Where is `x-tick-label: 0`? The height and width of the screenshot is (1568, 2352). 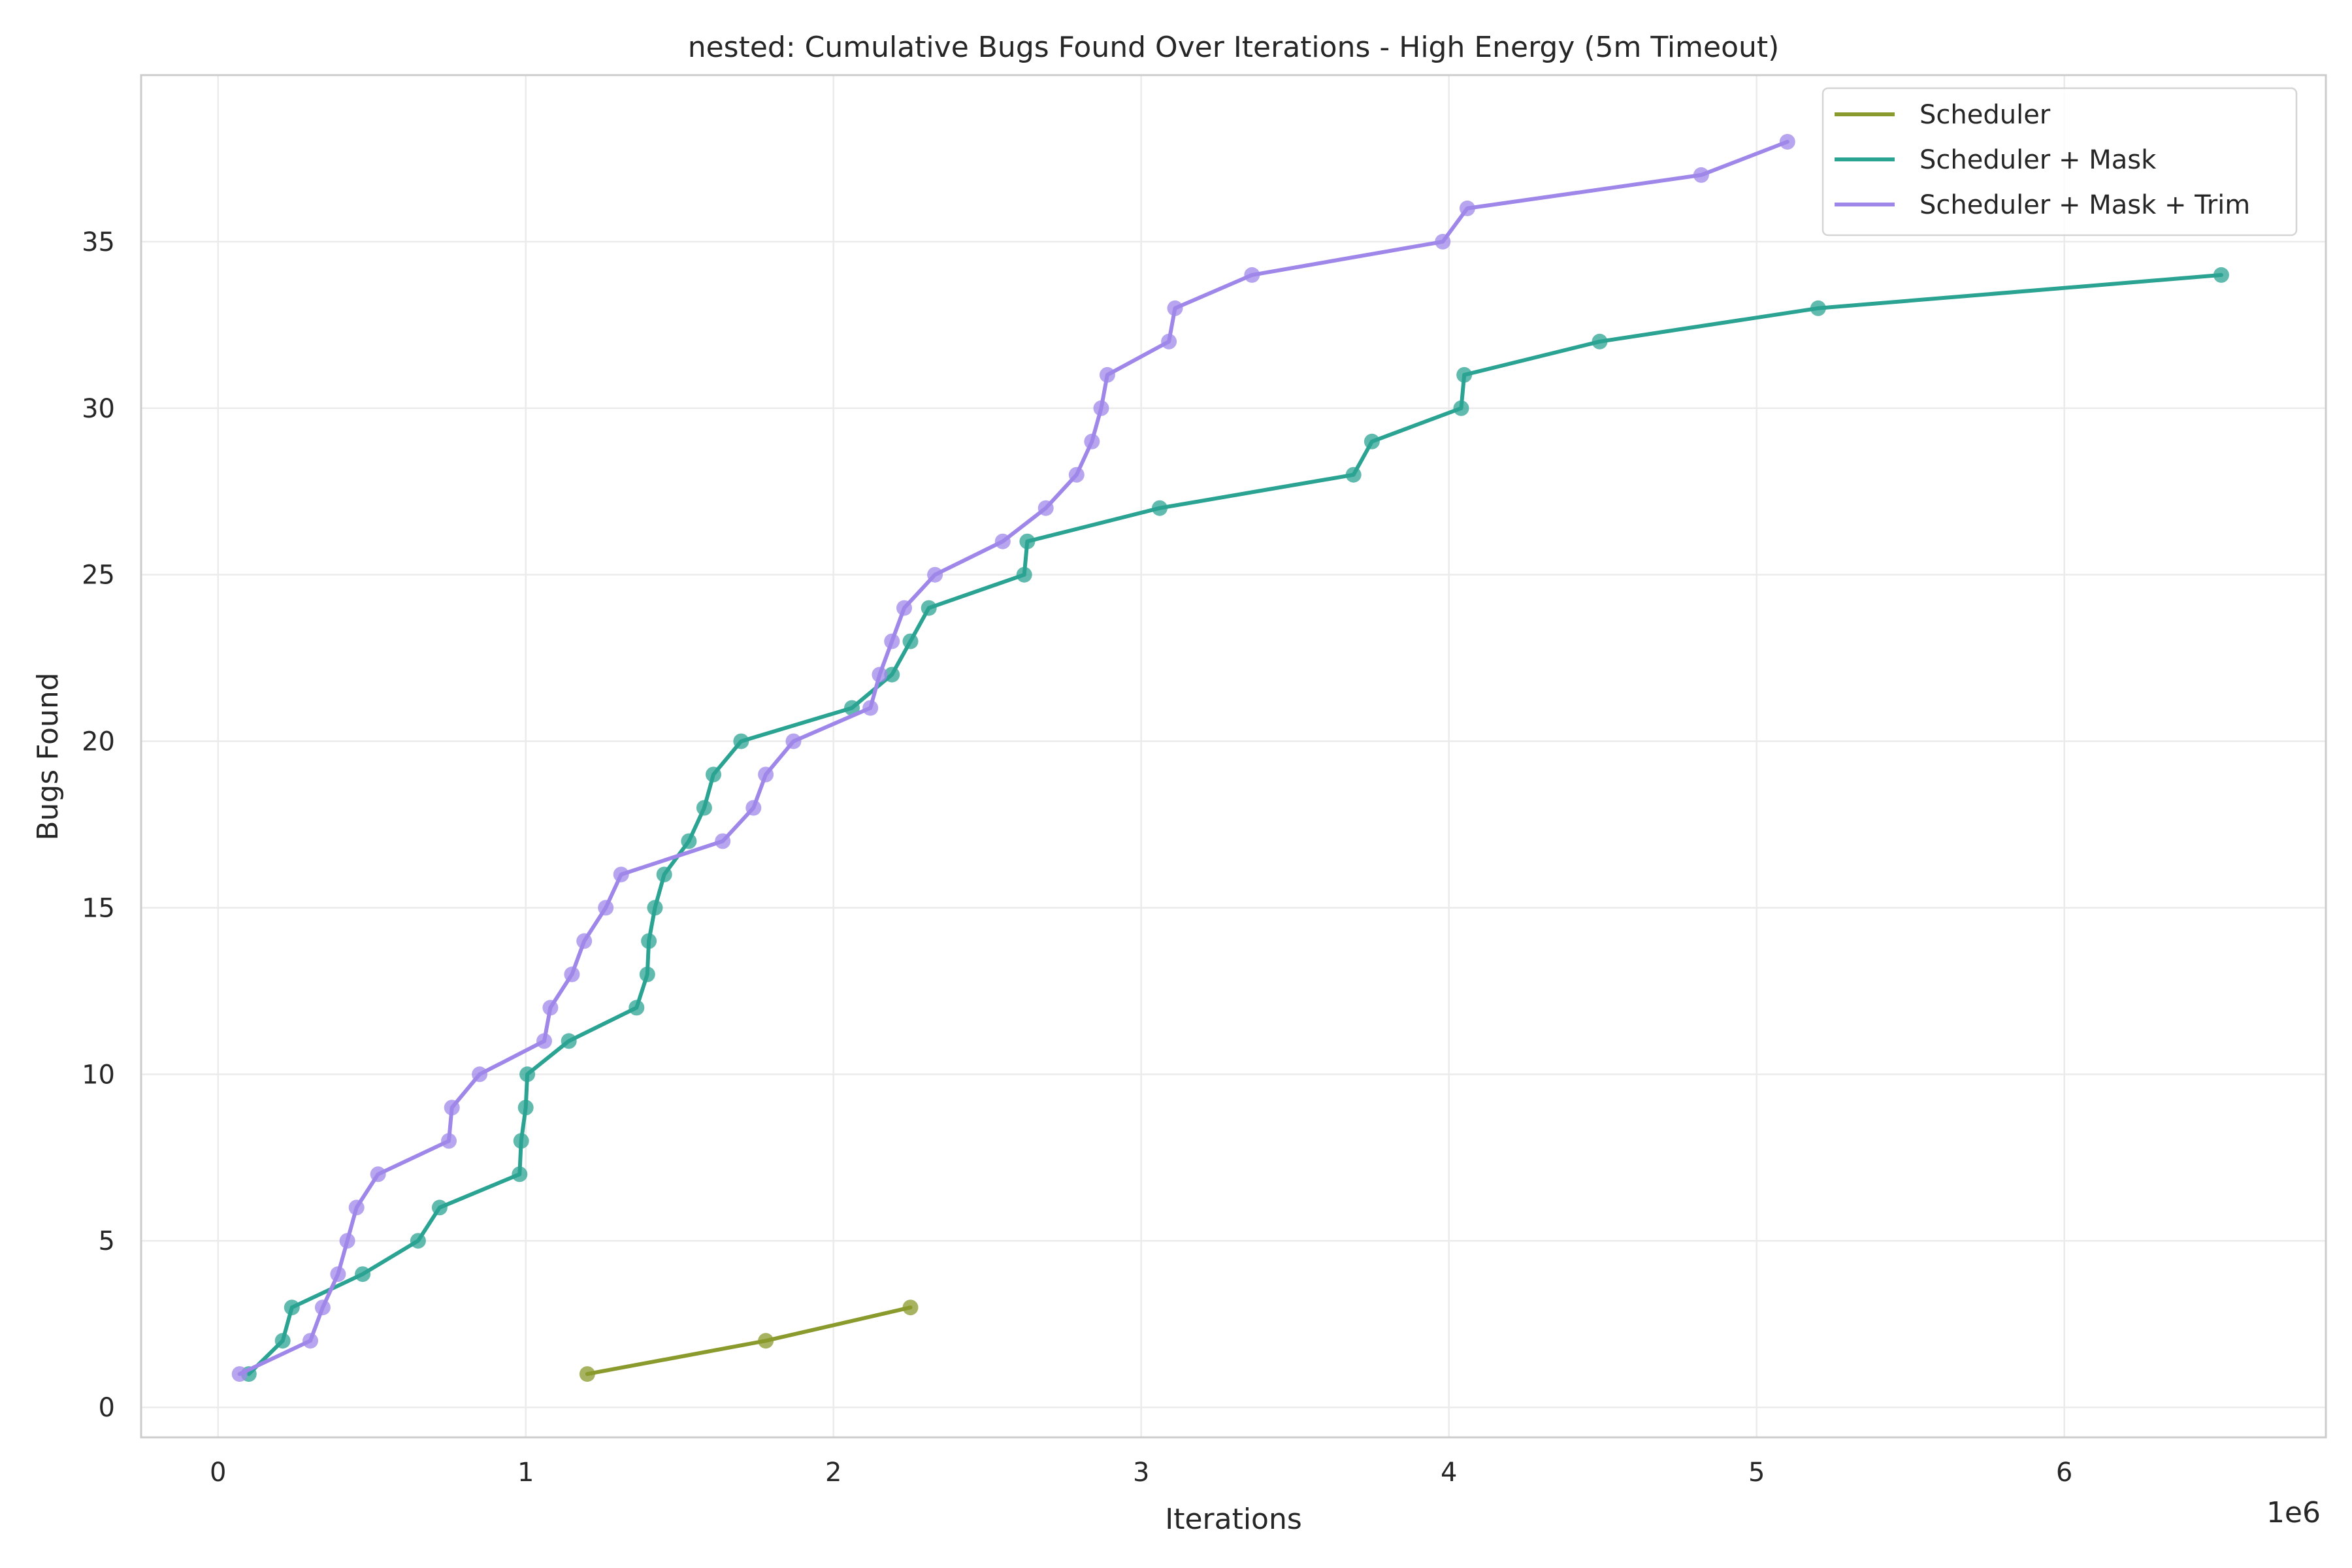
x-tick-label: 0 is located at coordinates (218, 1473).